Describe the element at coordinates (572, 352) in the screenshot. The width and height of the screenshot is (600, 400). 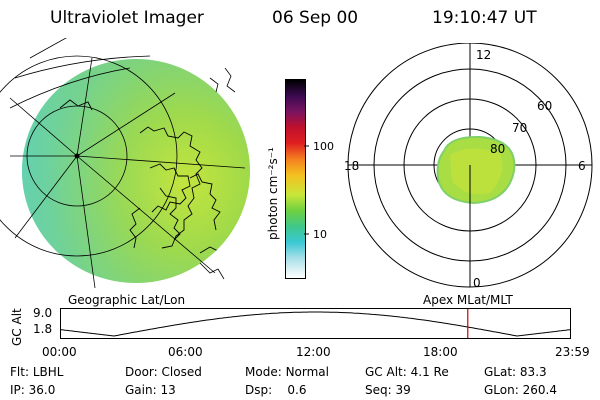
I see `time-tick-2359: 23:59` at that location.